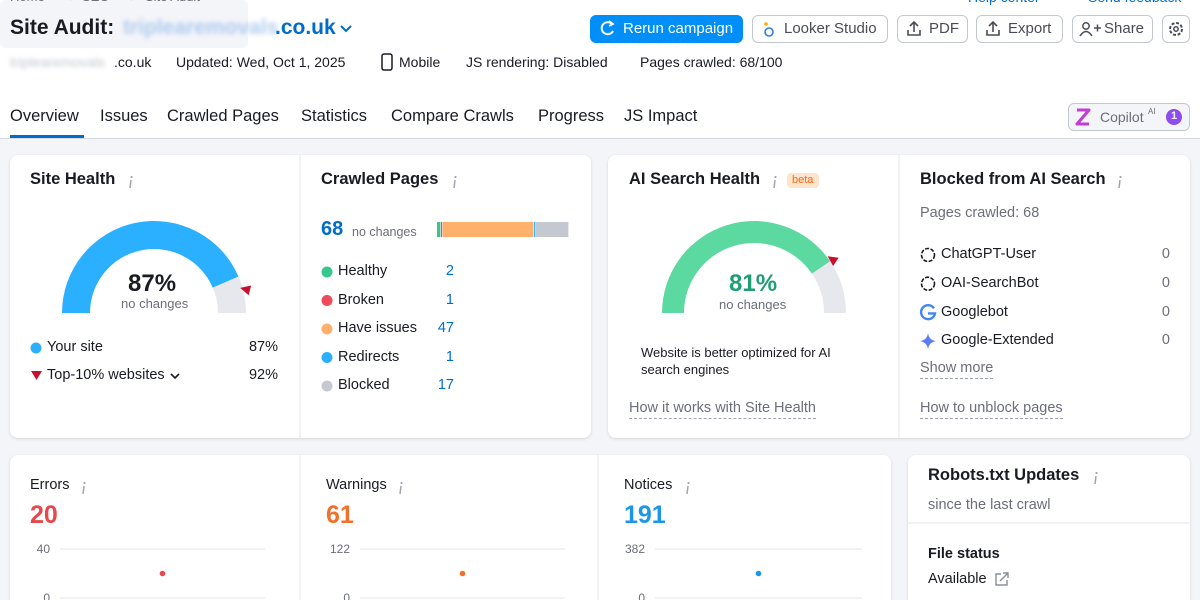 The width and height of the screenshot is (1200, 600). Describe the element at coordinates (1152, 112) in the screenshot. I see `copilot-sup: AI` at that location.